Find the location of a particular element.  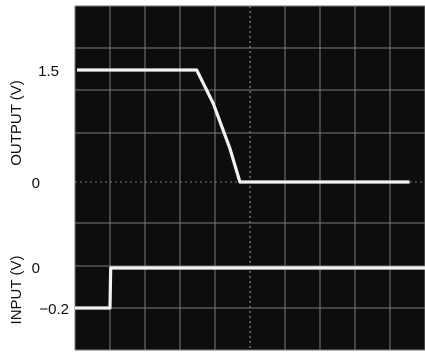

input-tick-zero: 0 is located at coordinates (36, 268).